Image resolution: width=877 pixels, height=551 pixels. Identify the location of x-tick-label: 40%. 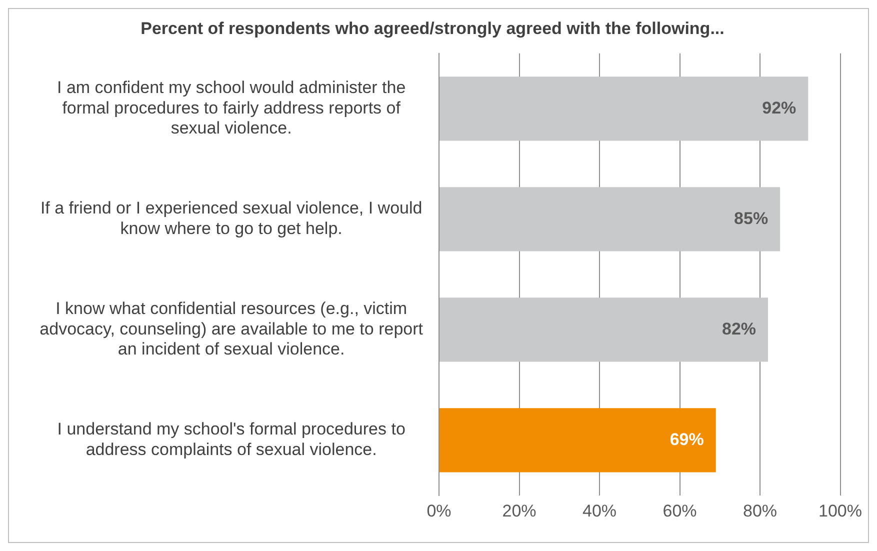
(599, 510).